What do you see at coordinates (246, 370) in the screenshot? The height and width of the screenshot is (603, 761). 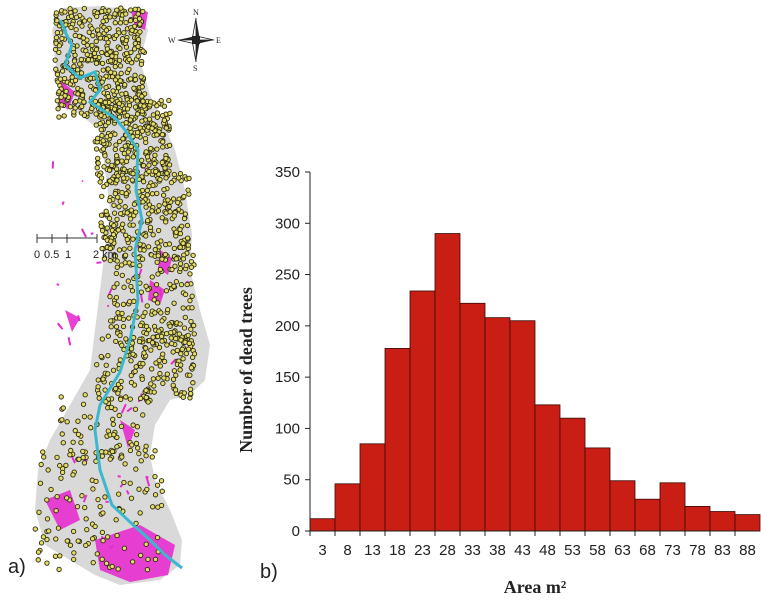 I see `y-axis-title: Number of dead trees` at bounding box center [246, 370].